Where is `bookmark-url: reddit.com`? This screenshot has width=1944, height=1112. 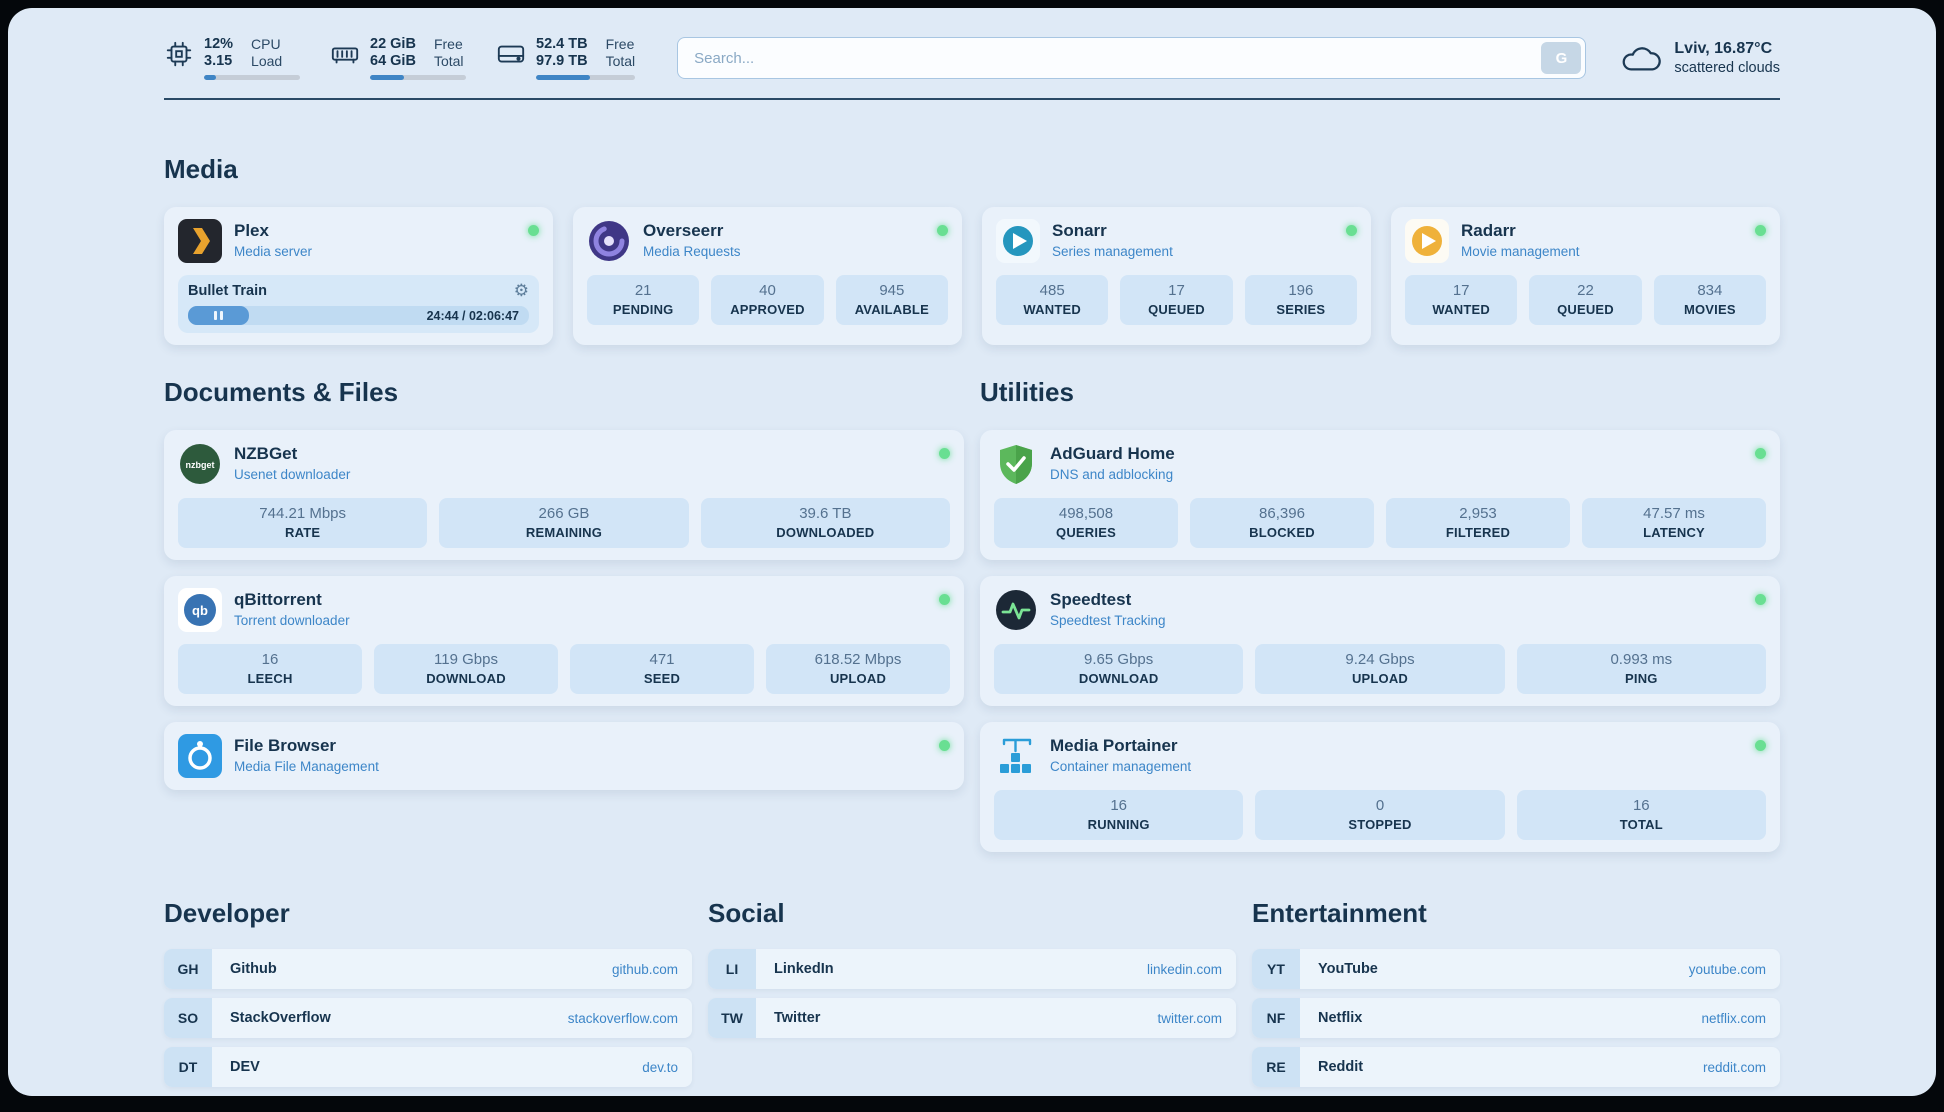 bookmark-url: reddit.com is located at coordinates (1734, 1067).